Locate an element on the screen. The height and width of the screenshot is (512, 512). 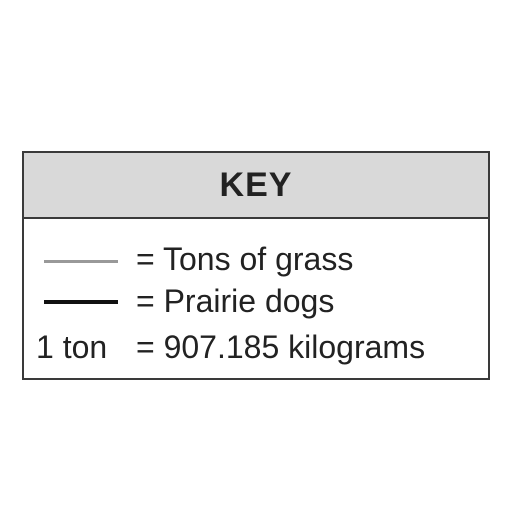
legend-entry-conversion: 1 ton = 907.185 kilograms is located at coordinates (256, 347).